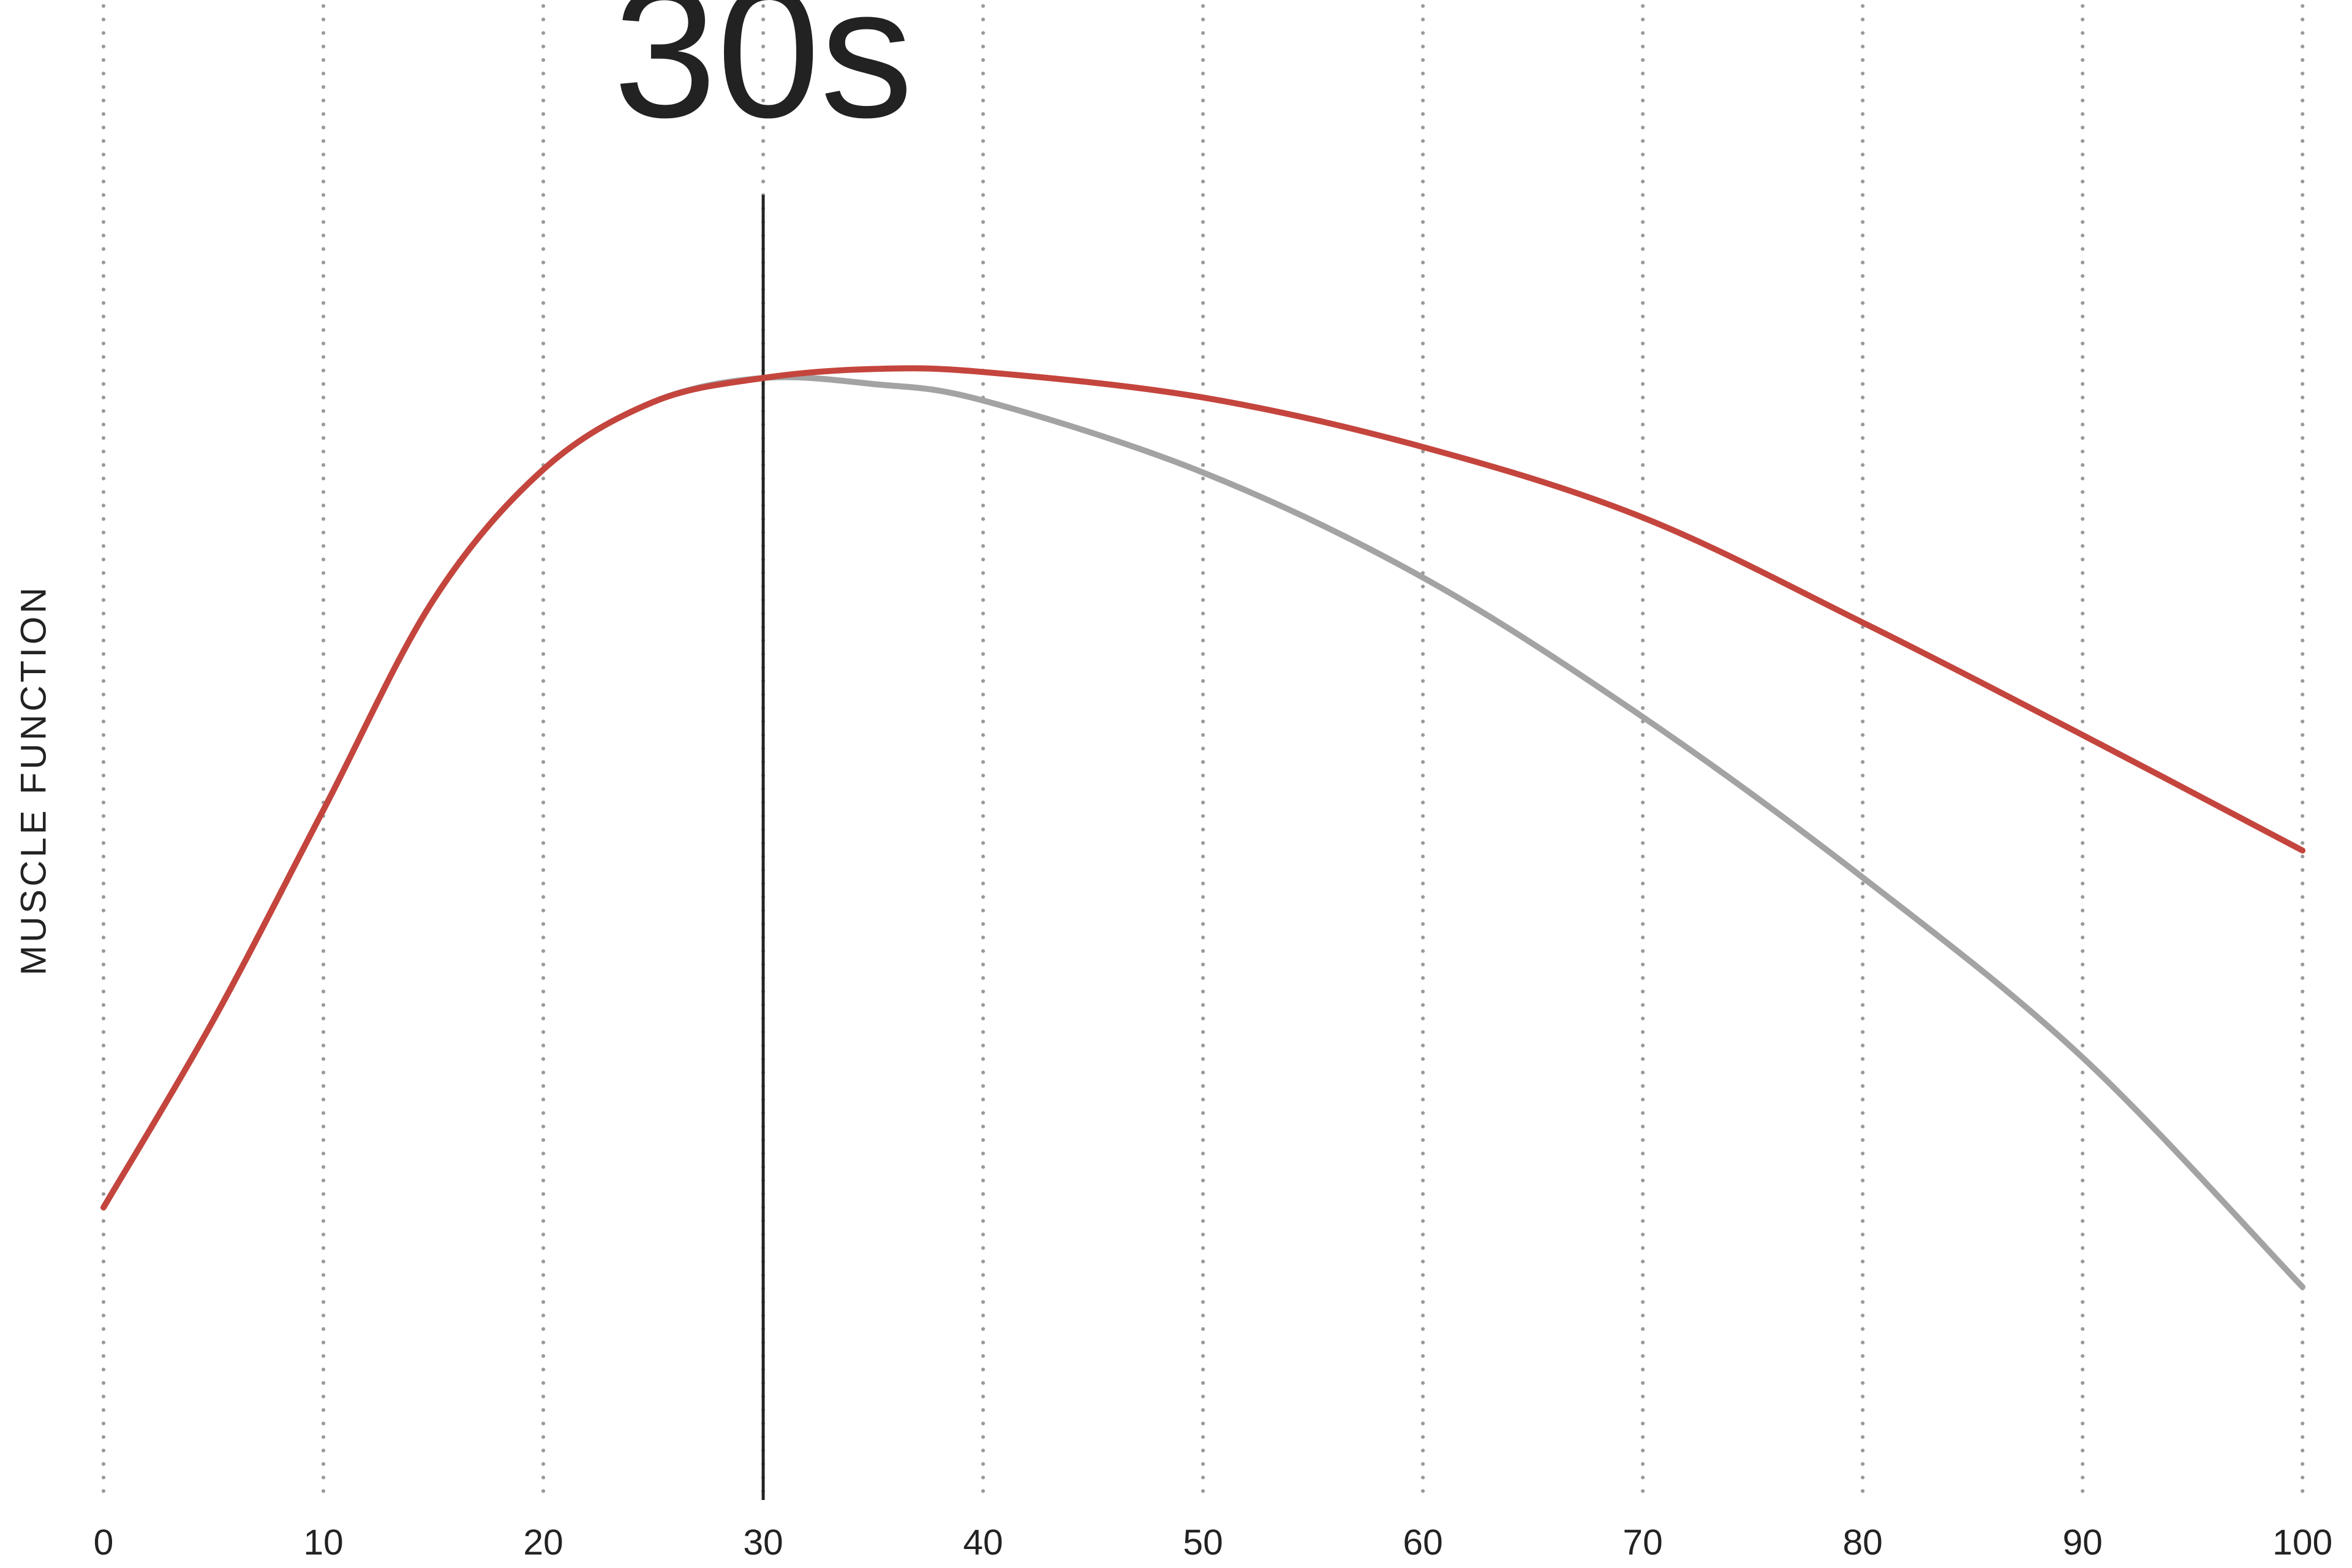  Describe the element at coordinates (983, 1542) in the screenshot. I see `x-tick-label: 40` at that location.